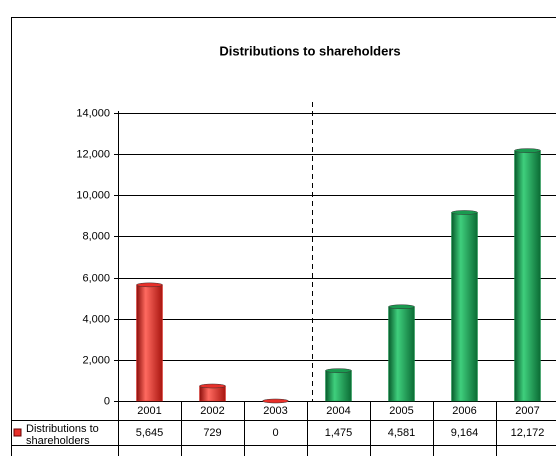 The width and height of the screenshot is (556, 456). I want to click on x-tick-label: 2006, so click(464, 411).